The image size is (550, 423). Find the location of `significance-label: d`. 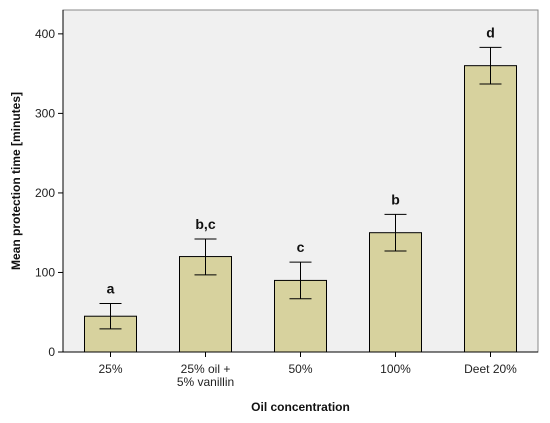

significance-label: d is located at coordinates (490, 32).